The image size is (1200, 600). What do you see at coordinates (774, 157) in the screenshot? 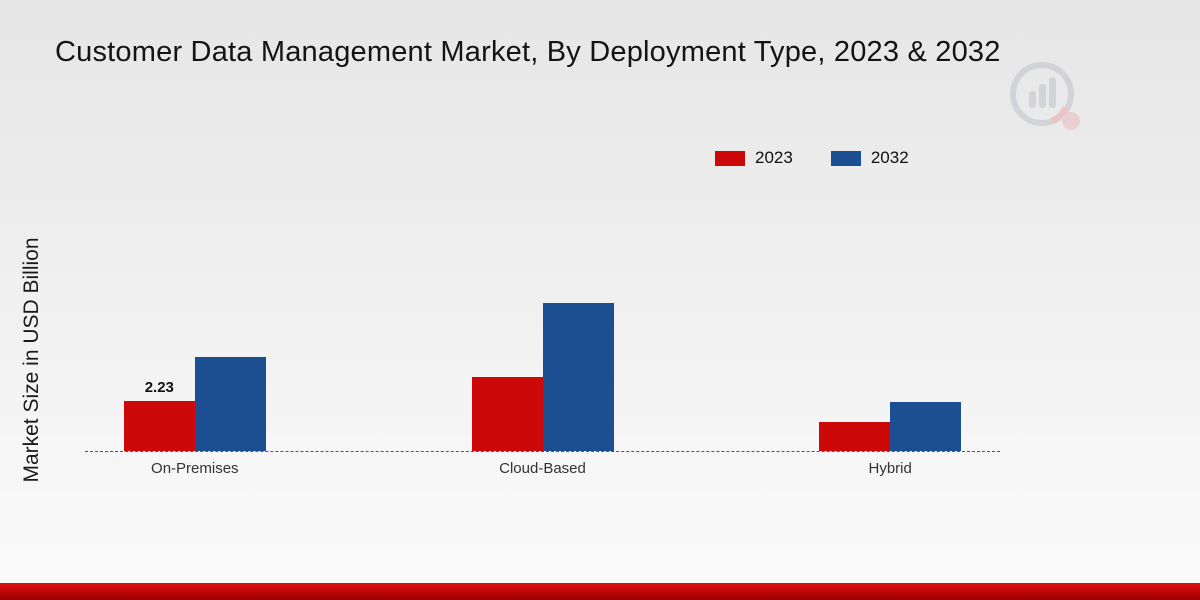
I see `legend-label-2023: 2023` at bounding box center [774, 157].